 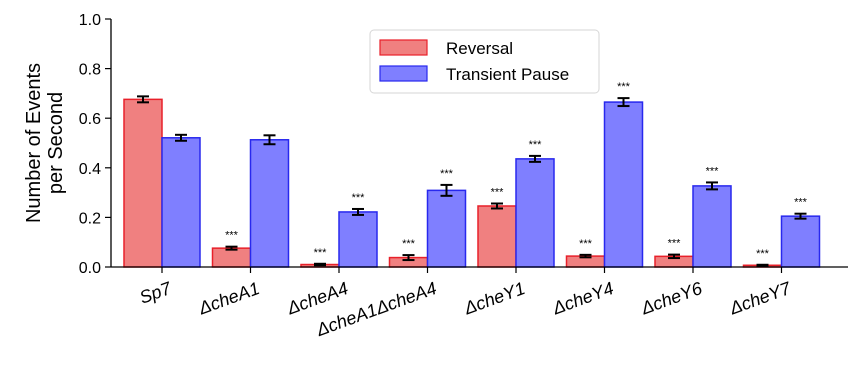 What do you see at coordinates (675, 244) in the screenshot?
I see `significance-label-0-6: ***` at bounding box center [675, 244].